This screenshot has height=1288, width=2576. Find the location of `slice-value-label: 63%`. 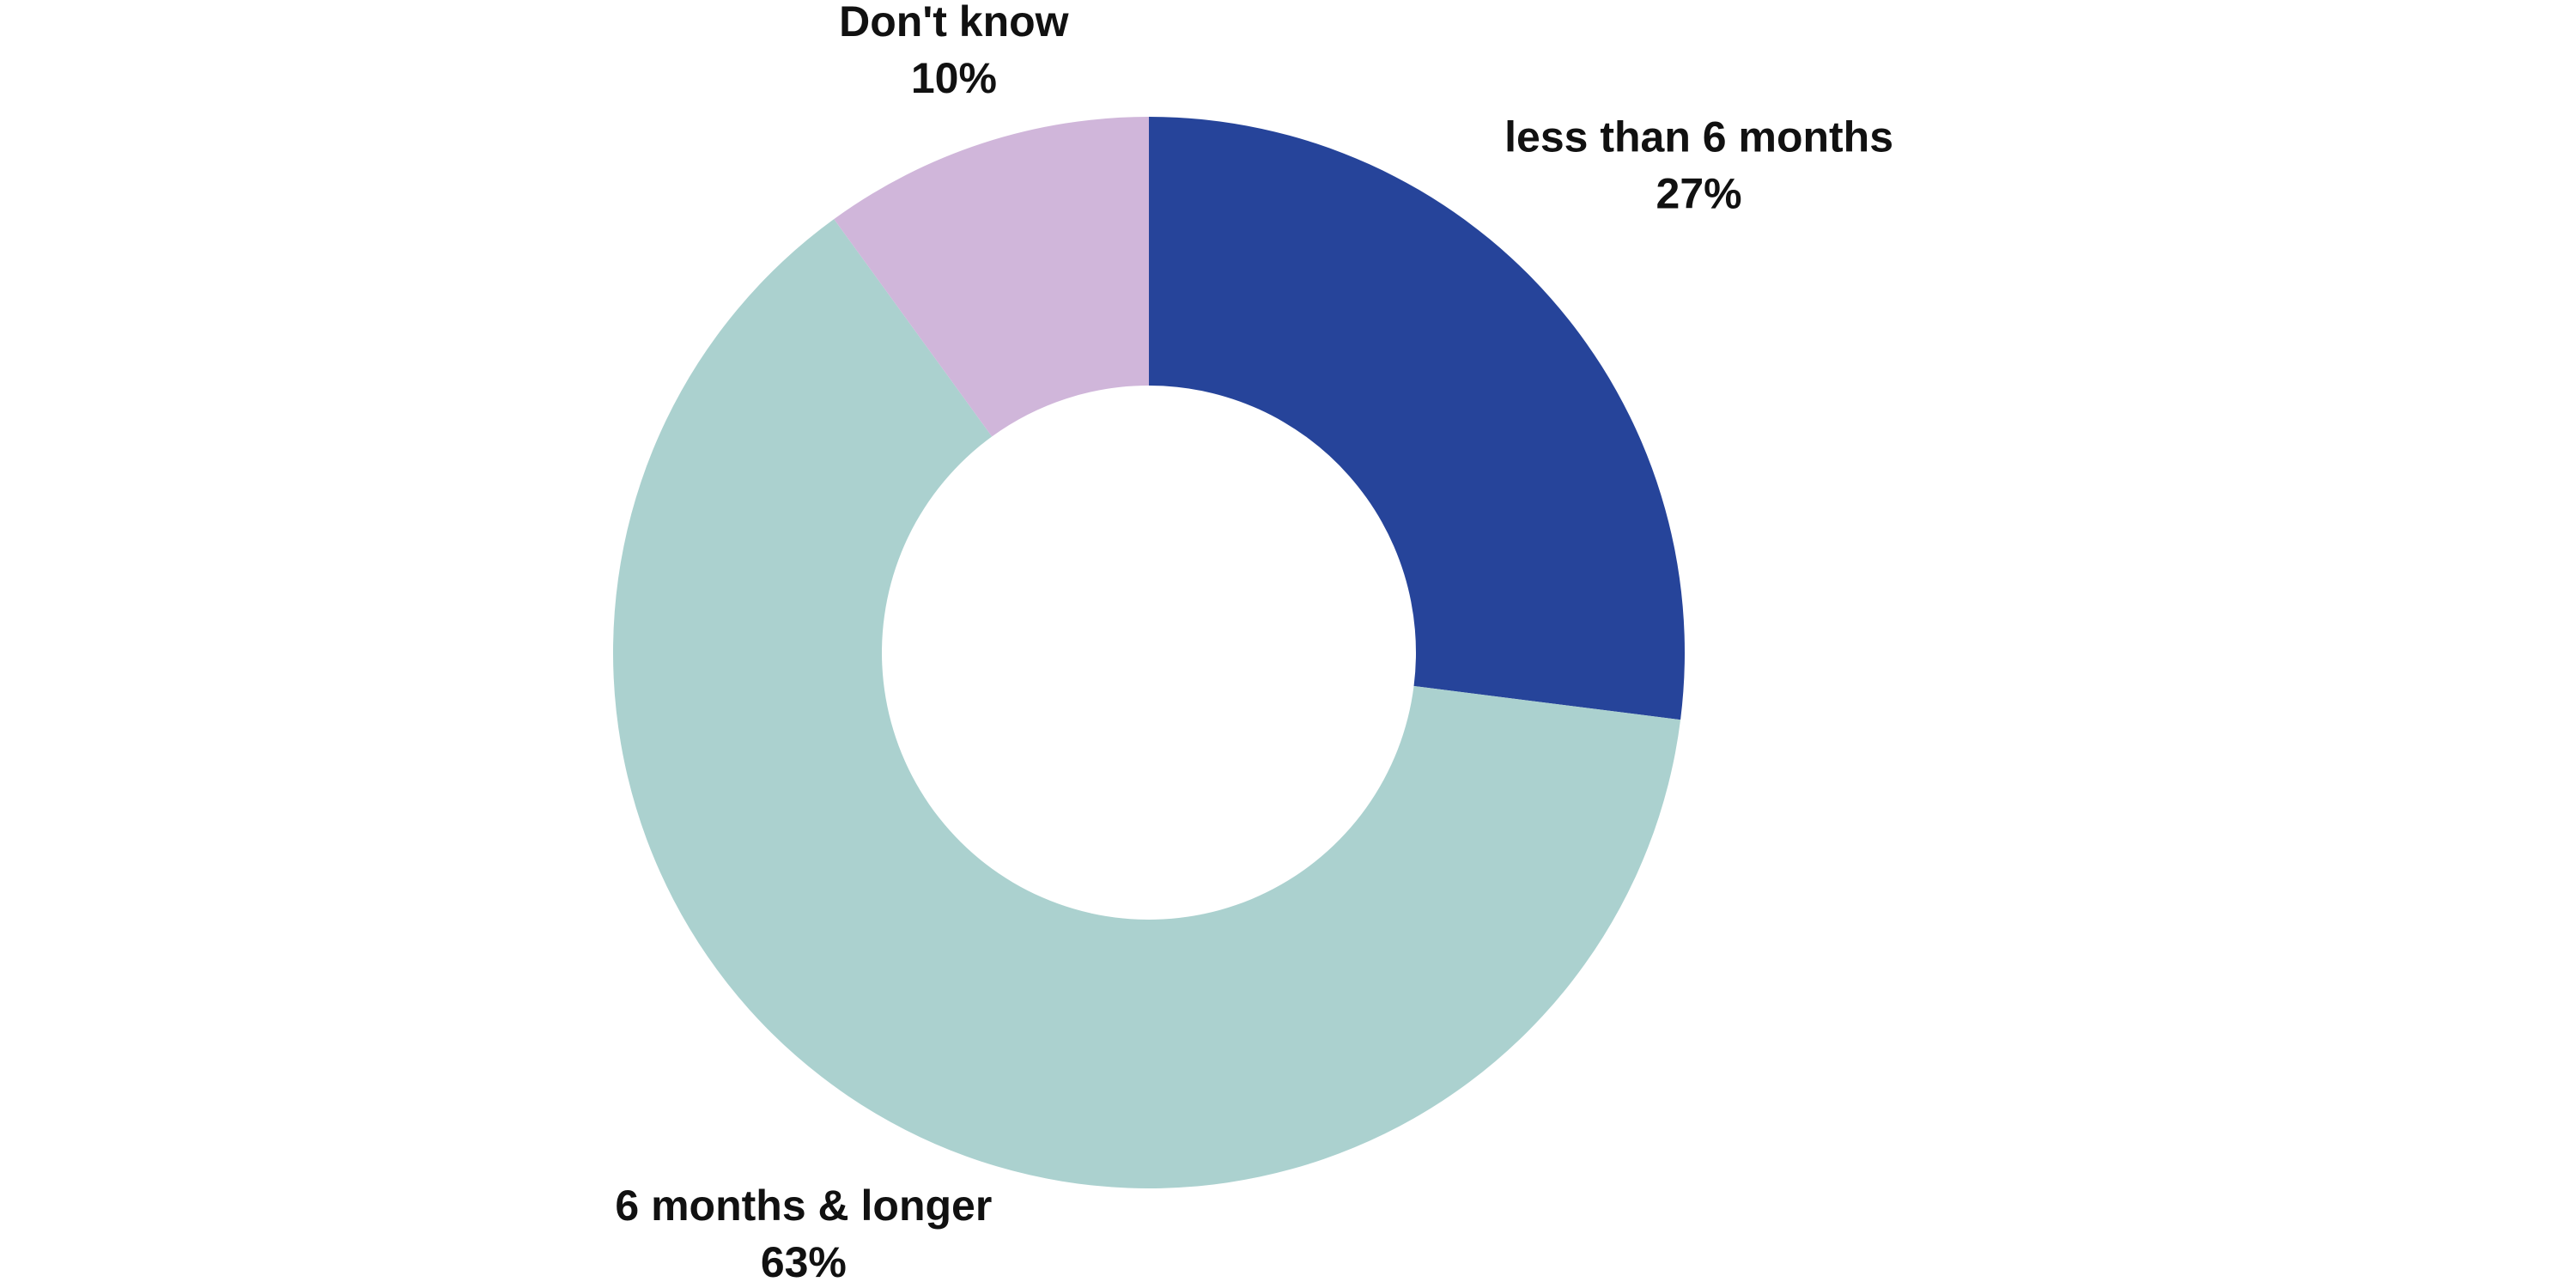

slice-value-label: 63% is located at coordinates (804, 1262).